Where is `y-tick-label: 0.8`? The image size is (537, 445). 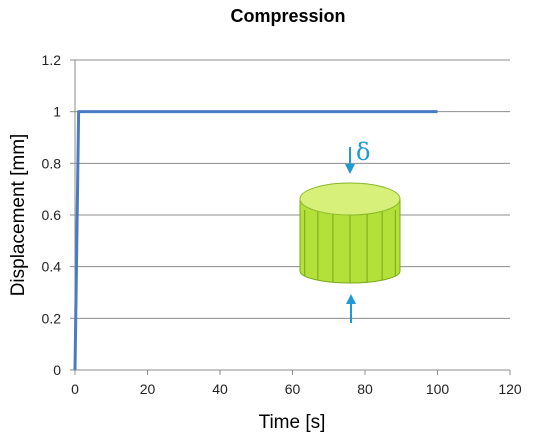
y-tick-label: 0.8 is located at coordinates (52, 163).